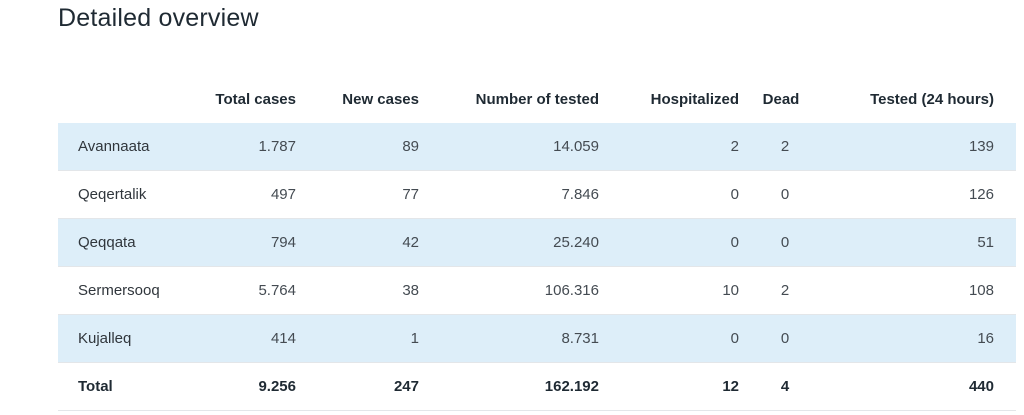 This screenshot has width=1024, height=415. What do you see at coordinates (238, 338) in the screenshot?
I see `cell-total-cases: 414` at bounding box center [238, 338].